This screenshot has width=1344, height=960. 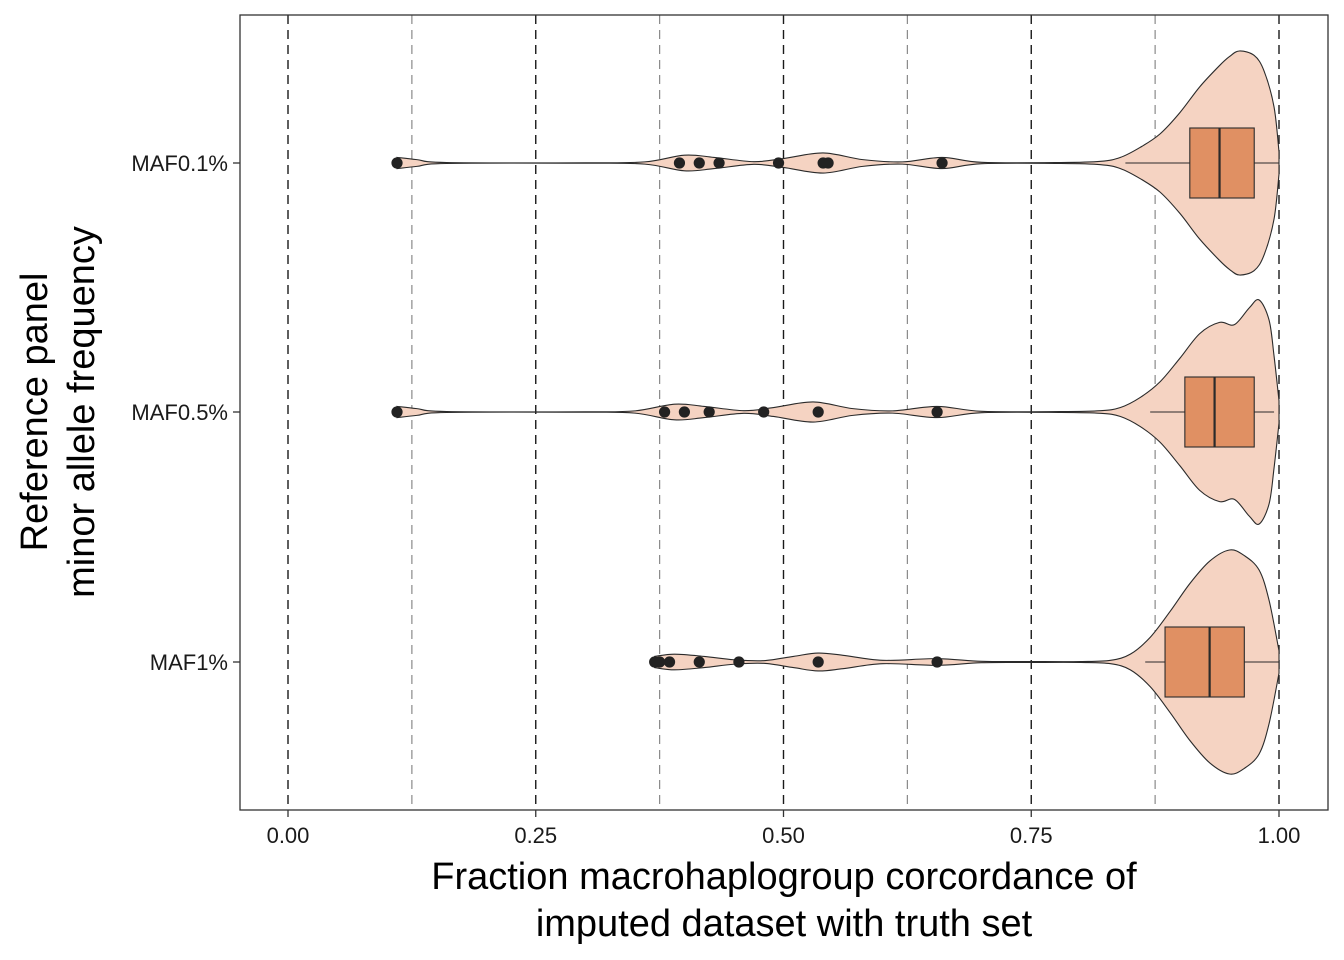 I want to click on x-tick-label: 1.00, so click(x=1279, y=835).